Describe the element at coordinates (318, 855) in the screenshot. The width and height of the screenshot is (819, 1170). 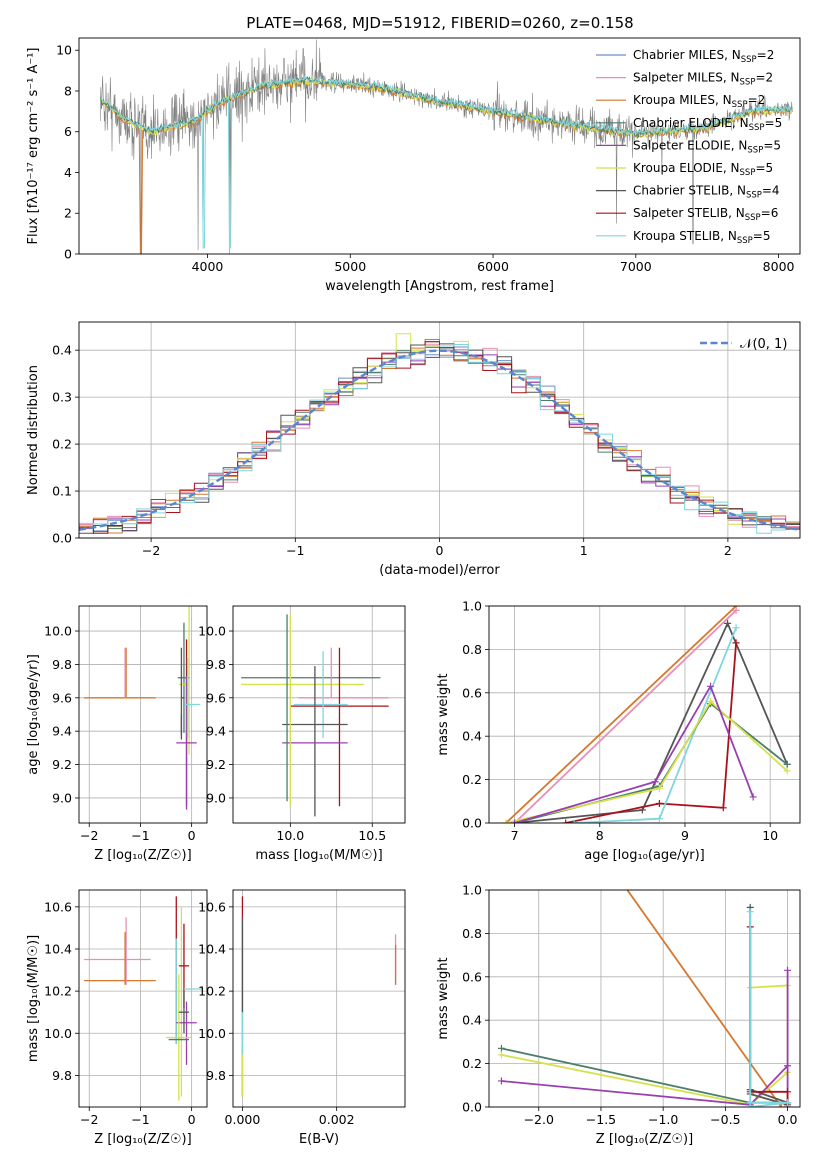
I see `x-axis-label: mass [log₁₀(M/M☉)]` at that location.